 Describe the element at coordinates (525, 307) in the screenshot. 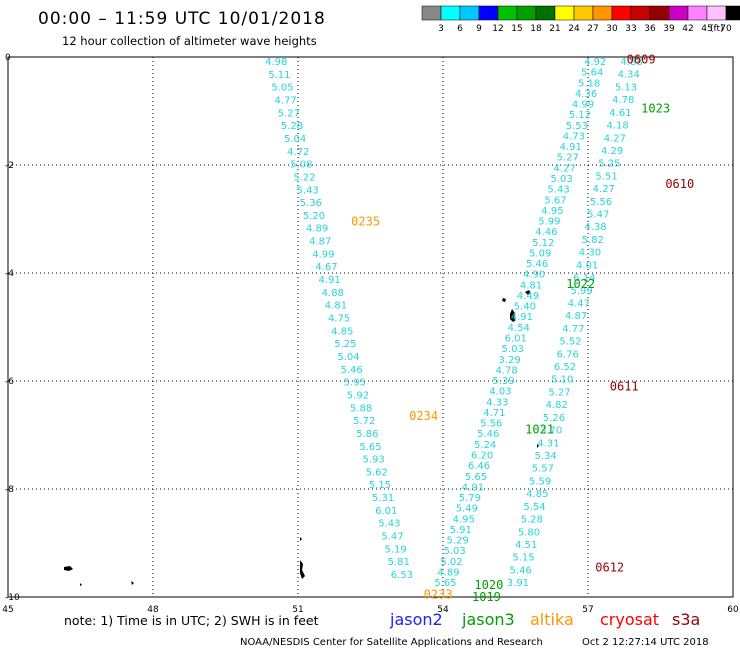

I see `wave-height-value: 5.40` at that location.